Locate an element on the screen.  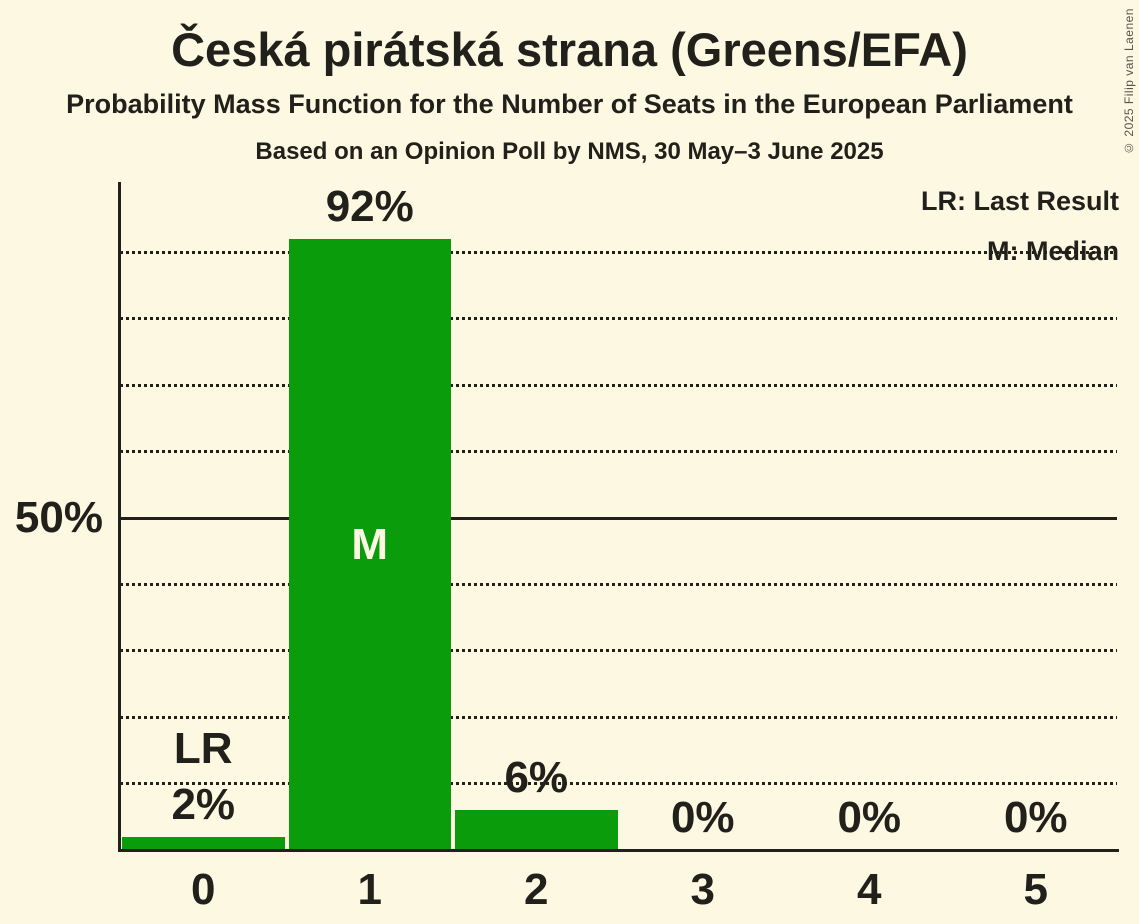
copyright-notice: © 2025 Filip van Laenen is located at coordinates (1129, 81).